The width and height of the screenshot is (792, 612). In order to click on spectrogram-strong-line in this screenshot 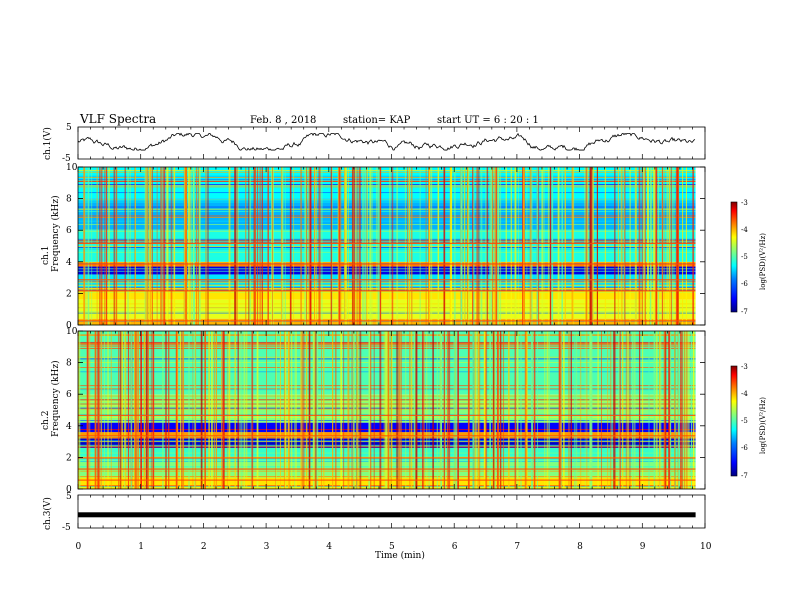, I will do `click(387, 436)`.